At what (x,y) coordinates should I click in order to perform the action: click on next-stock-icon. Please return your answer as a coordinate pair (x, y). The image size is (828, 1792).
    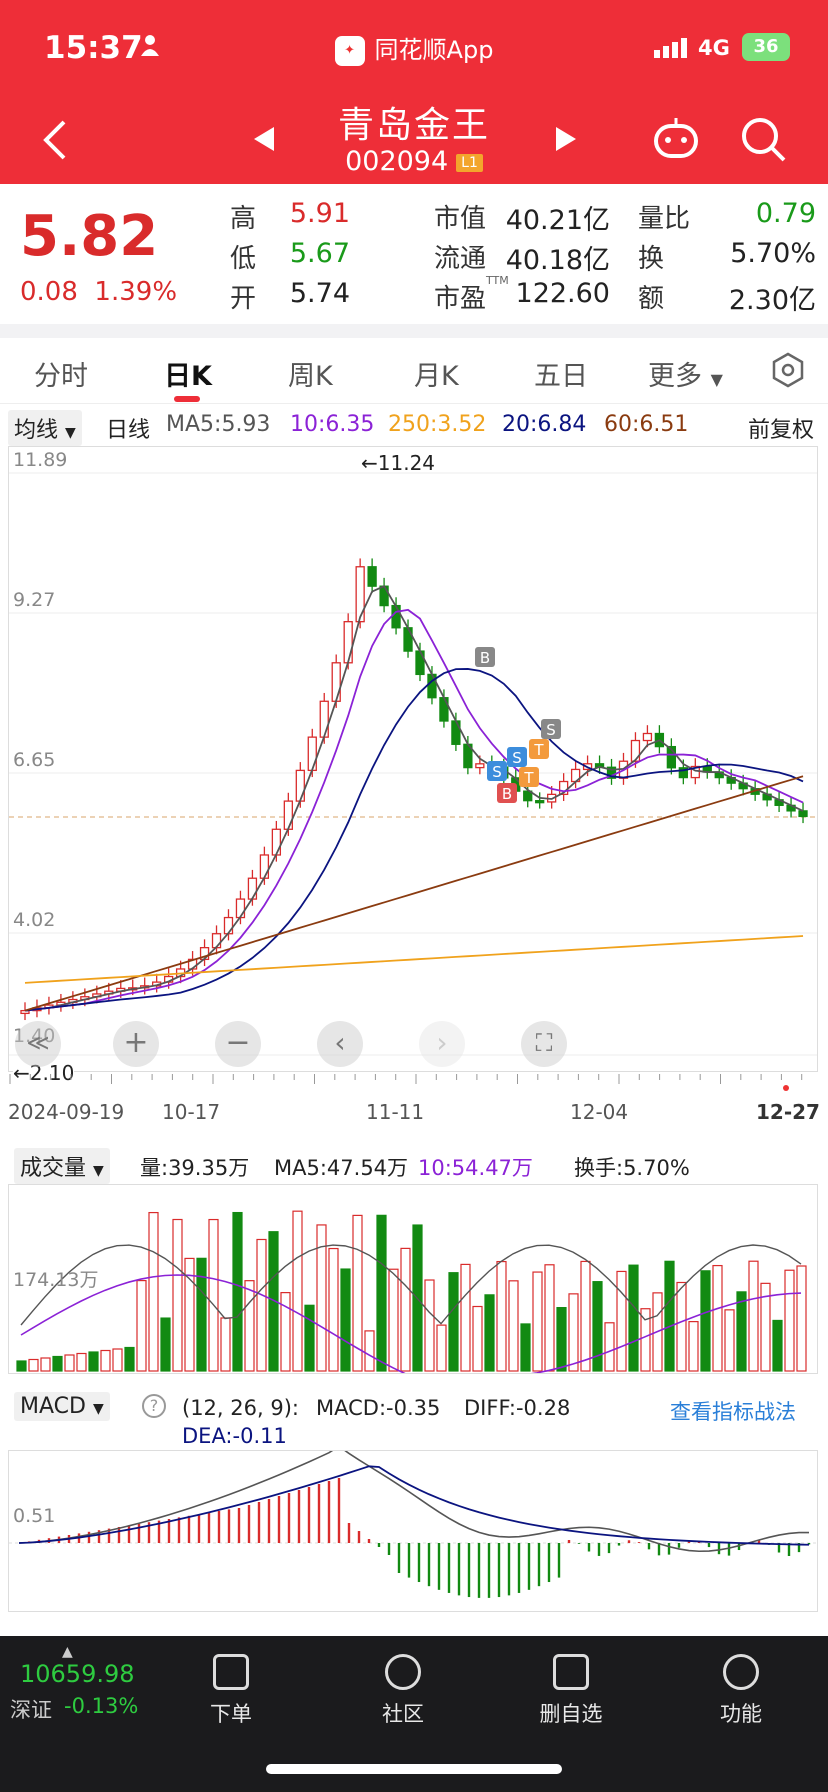
    Looking at the image, I should click on (566, 141).